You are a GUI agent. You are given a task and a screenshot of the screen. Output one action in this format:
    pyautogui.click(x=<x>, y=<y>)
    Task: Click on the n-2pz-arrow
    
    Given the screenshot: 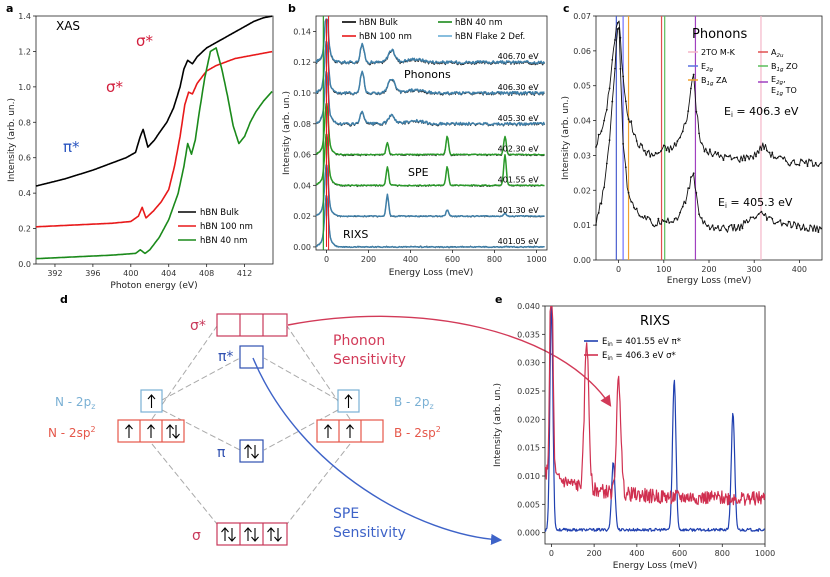 What is the action you would take?
    pyautogui.click(x=151, y=401)
    